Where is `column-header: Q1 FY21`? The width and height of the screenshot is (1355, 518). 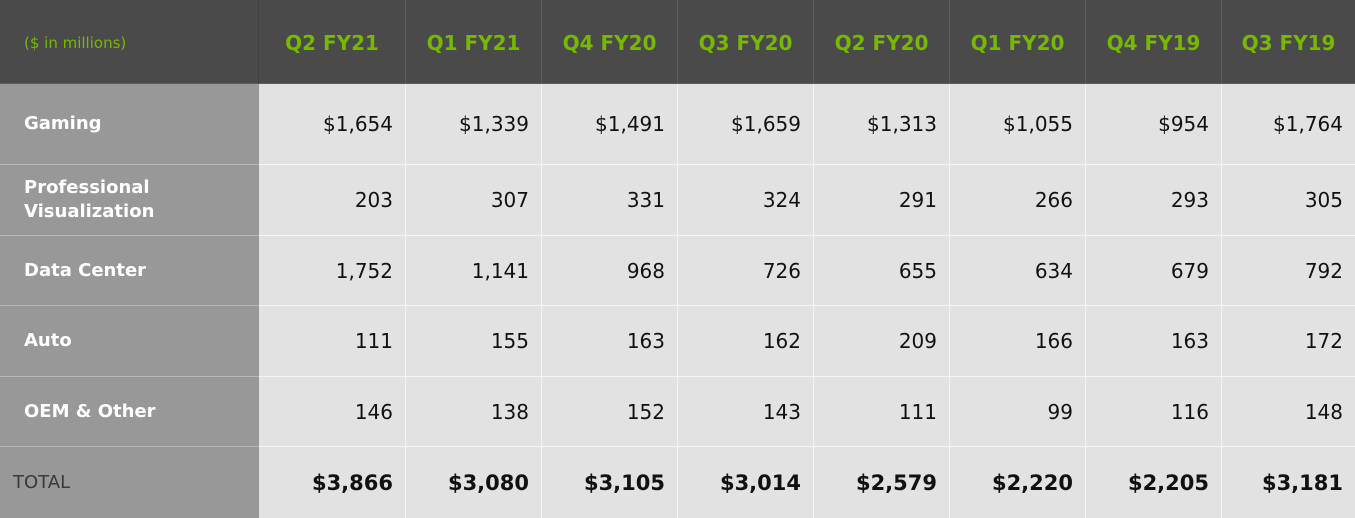
column-header: Q1 FY21 is located at coordinates (474, 42).